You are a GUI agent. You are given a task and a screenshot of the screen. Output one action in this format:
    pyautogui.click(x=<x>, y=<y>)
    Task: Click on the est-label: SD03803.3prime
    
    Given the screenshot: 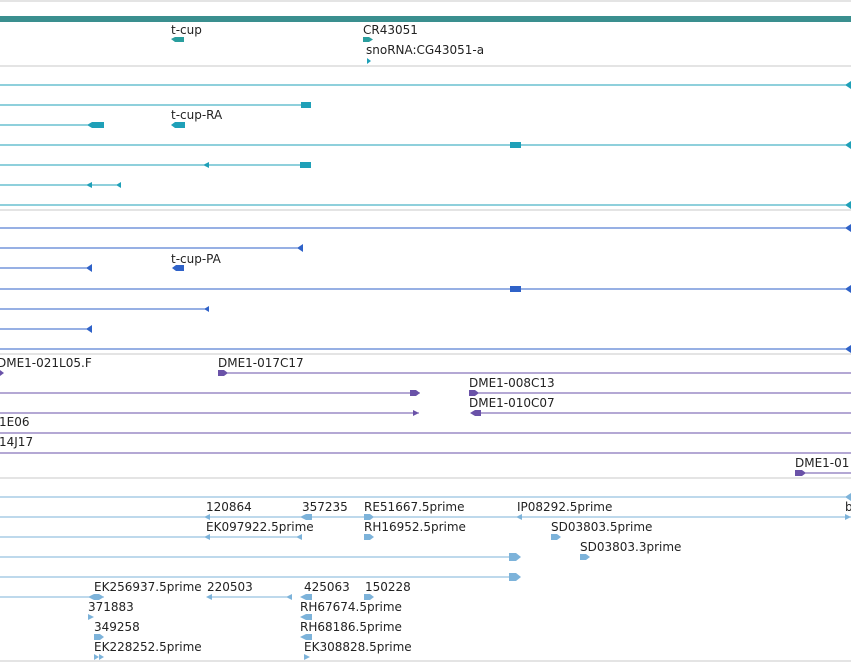 What is the action you would take?
    pyautogui.click(x=630, y=547)
    